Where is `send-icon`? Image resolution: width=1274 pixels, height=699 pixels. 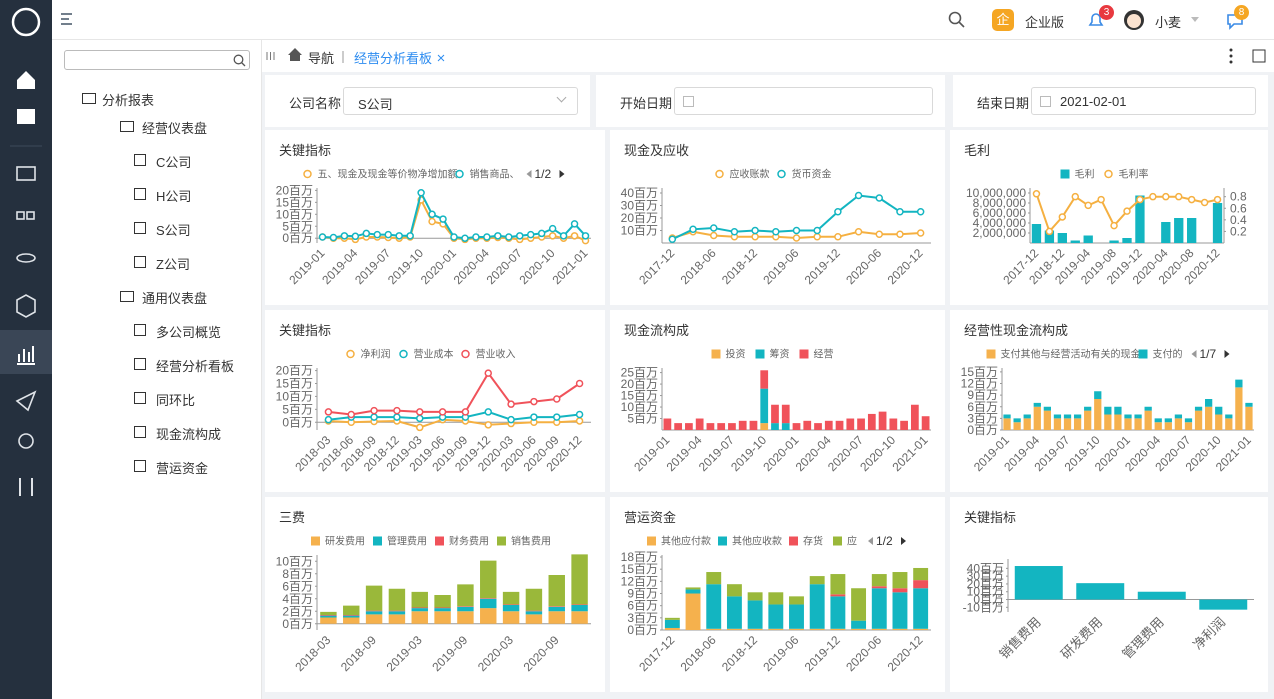
send-icon is located at coordinates (26, 401).